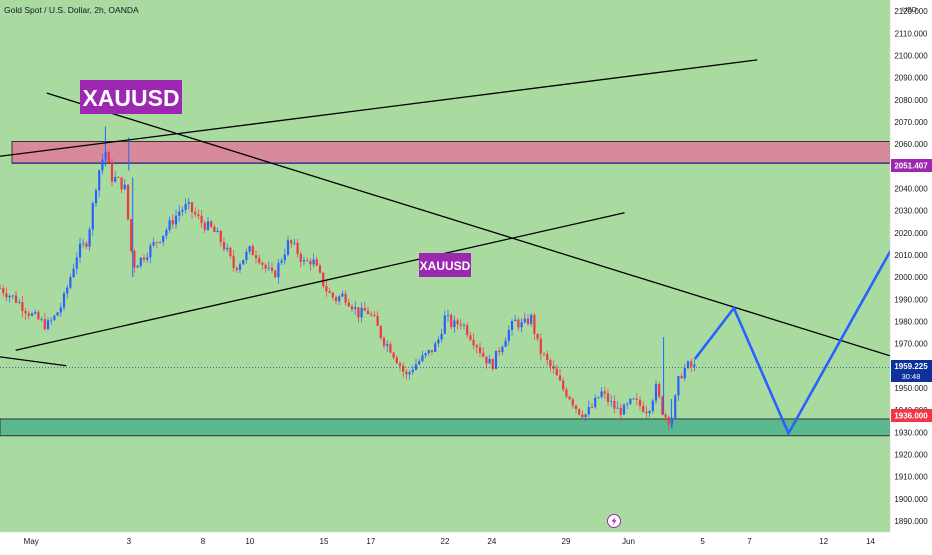  Describe the element at coordinates (911, 233) in the screenshot. I see `y-tick-label: 2020.000` at that location.